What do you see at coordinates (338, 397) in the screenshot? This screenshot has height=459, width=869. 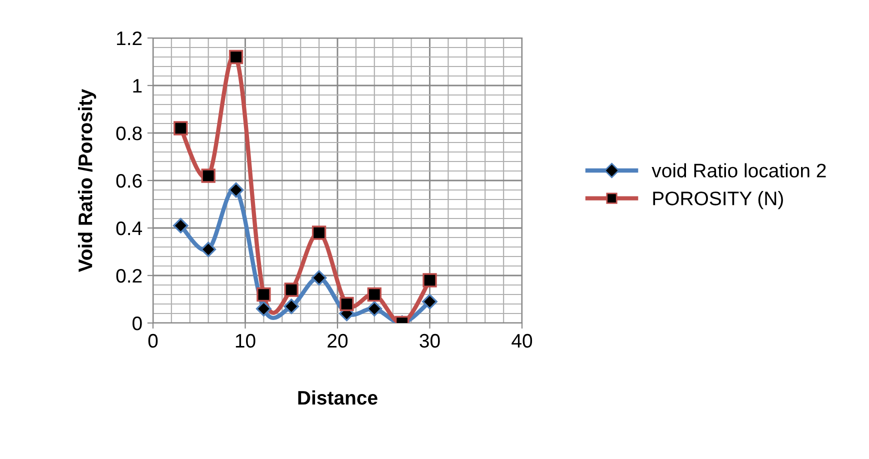 I see `x-axis-title: Distance` at bounding box center [338, 397].